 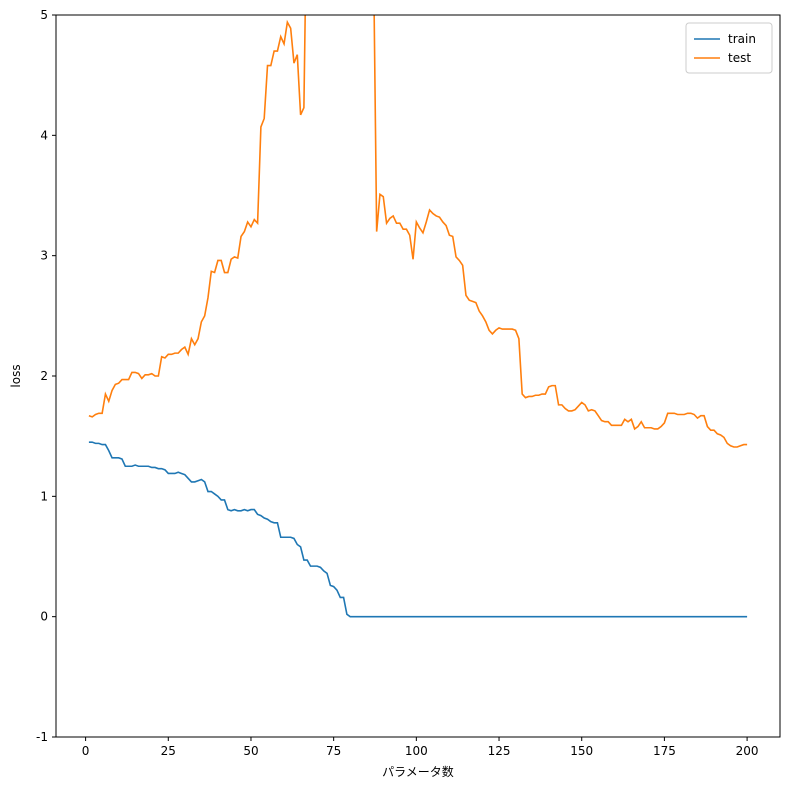 What do you see at coordinates (44, 256) in the screenshot?
I see `y-tick-label: 3` at bounding box center [44, 256].